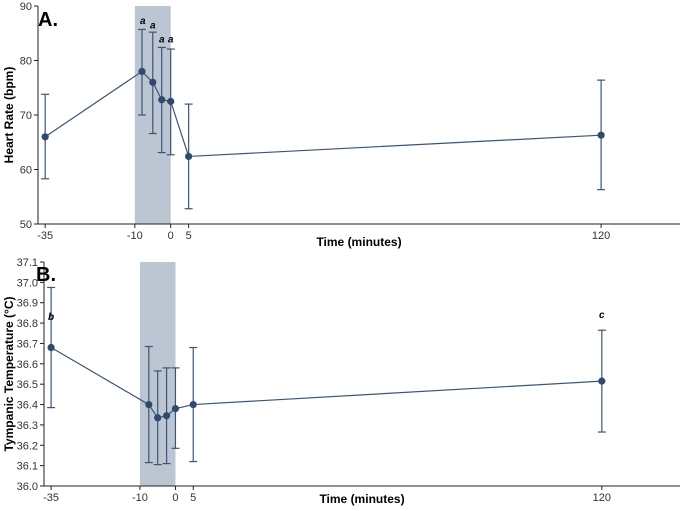 The image size is (685, 511). Describe the element at coordinates (26, 116) in the screenshot. I see `y-tick-label: 70` at that location.